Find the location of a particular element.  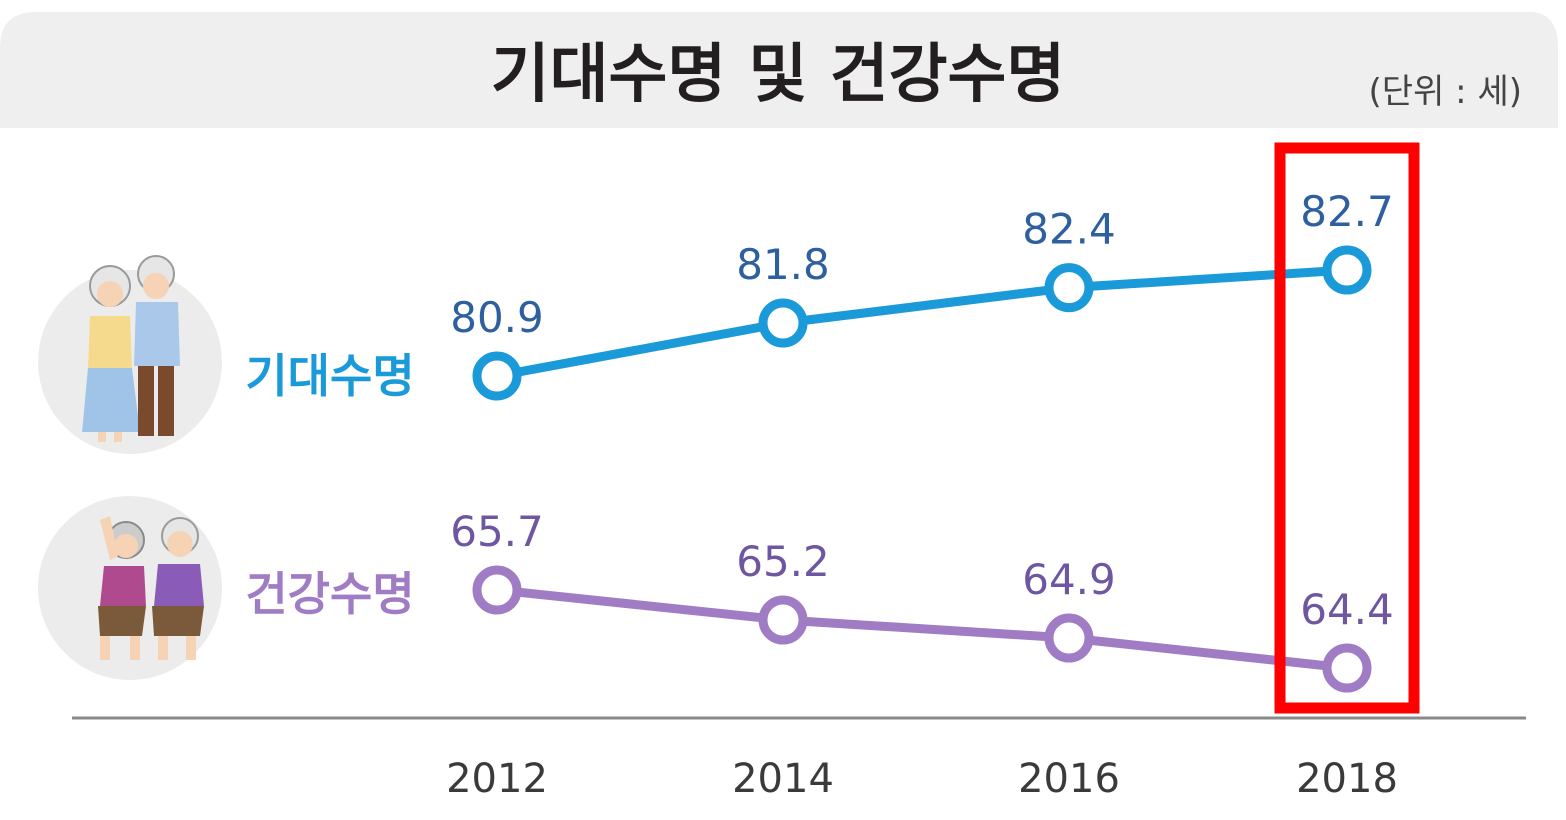

series-label-healthy-life-expectancy: 건강수명 is located at coordinates (329, 594).